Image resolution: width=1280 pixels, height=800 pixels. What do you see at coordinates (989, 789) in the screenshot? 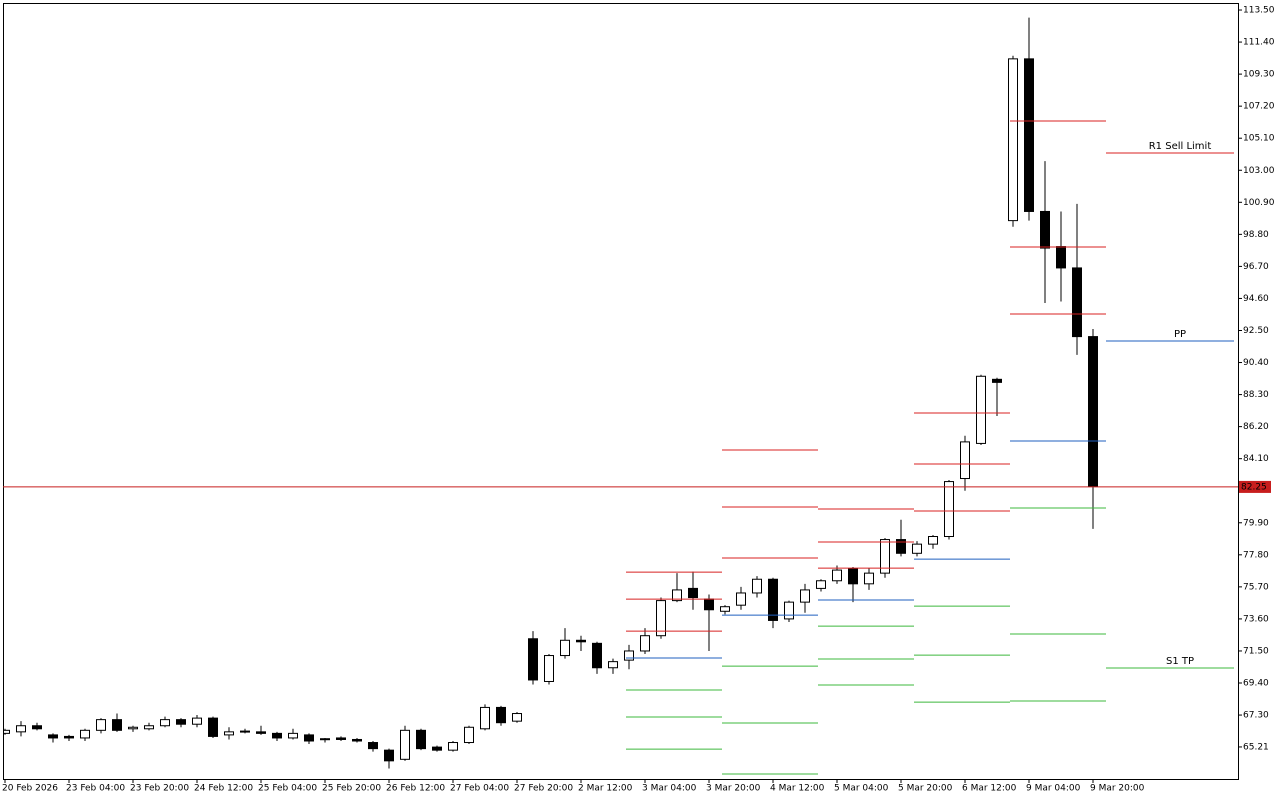
I see `x-tick-label: 6 Mar 12:00` at bounding box center [989, 789].